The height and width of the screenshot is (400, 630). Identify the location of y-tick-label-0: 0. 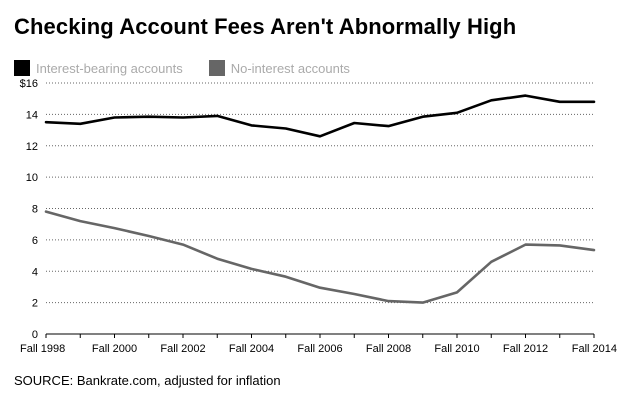
(35, 335).